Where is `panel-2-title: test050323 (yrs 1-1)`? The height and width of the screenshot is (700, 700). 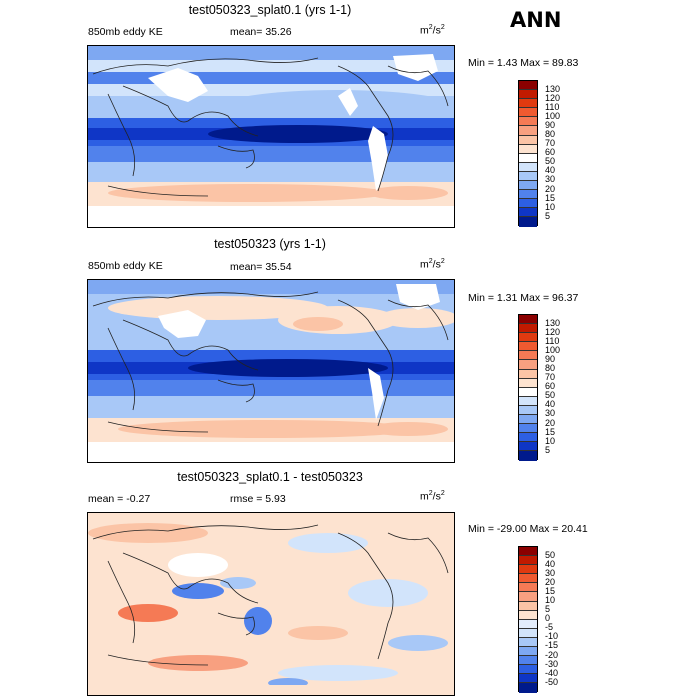
panel-2-title: test050323 (yrs 1-1) is located at coordinates (270, 244).